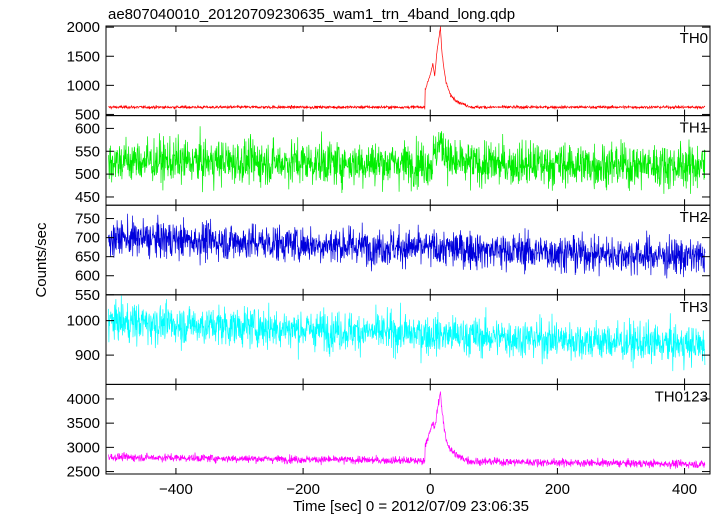 This screenshot has width=717, height=516. I want to click on y-tick-label: 2000, so click(83, 27).